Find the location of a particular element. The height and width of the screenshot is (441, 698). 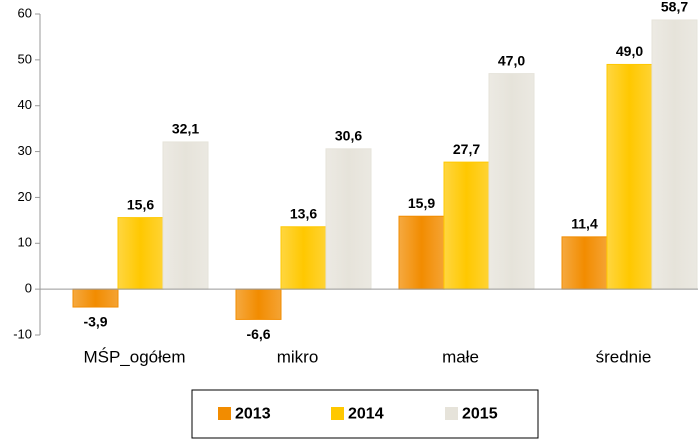

x-tick-label: MŚP_ogółem is located at coordinates (134, 356).